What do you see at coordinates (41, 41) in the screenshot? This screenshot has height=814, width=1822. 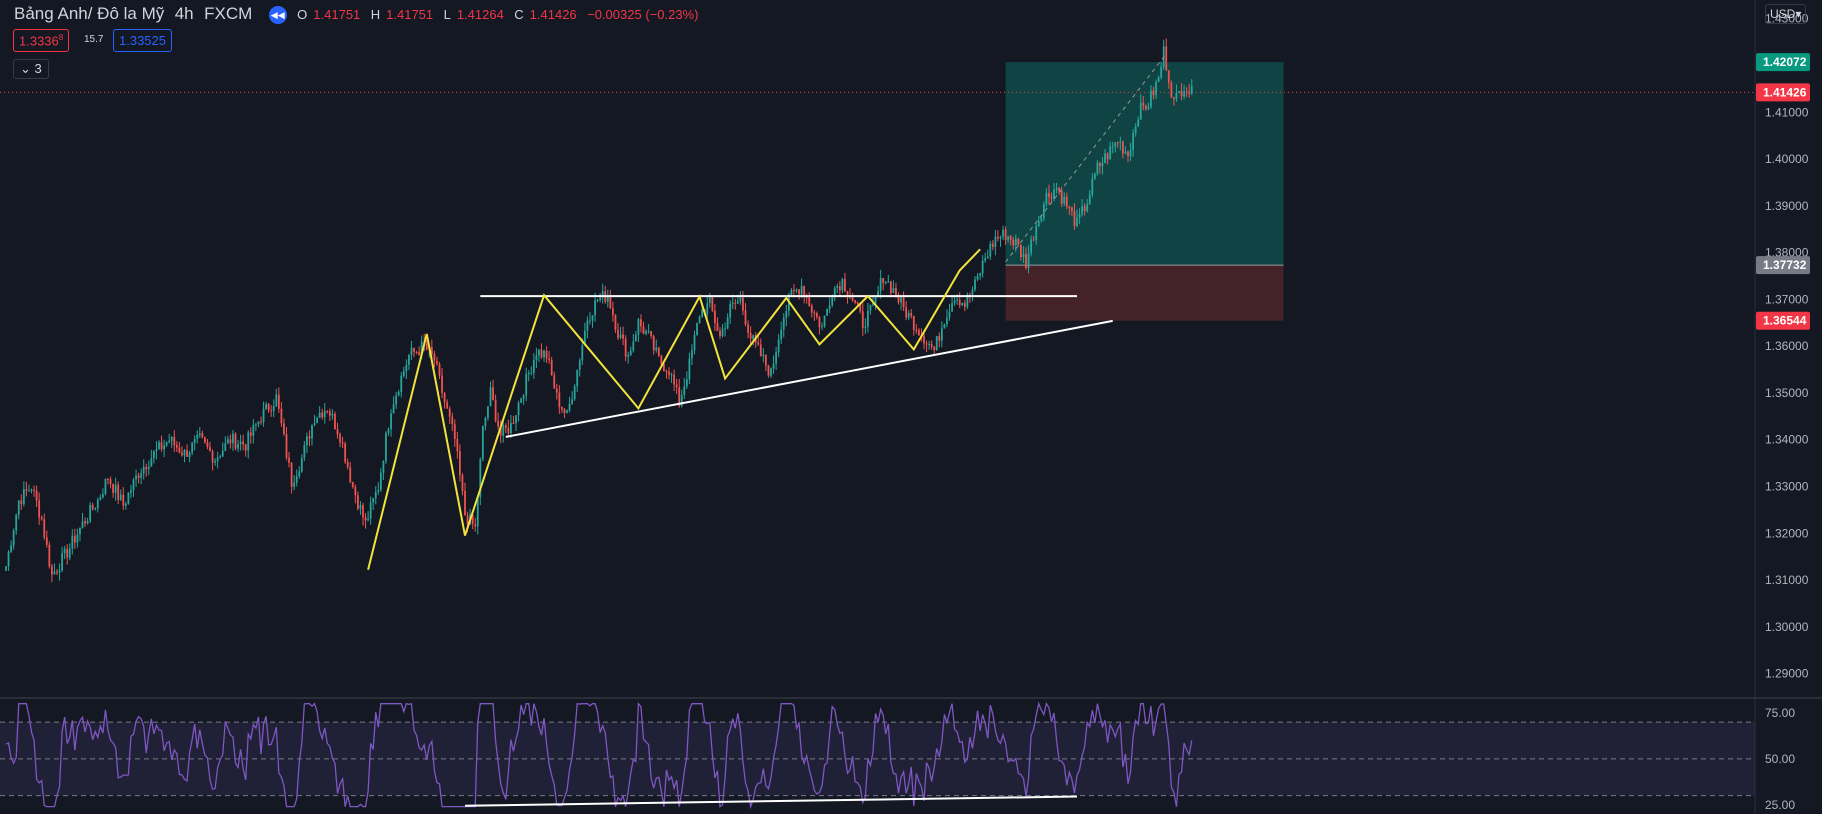 I see `sell-button: 1.33368` at bounding box center [41, 41].